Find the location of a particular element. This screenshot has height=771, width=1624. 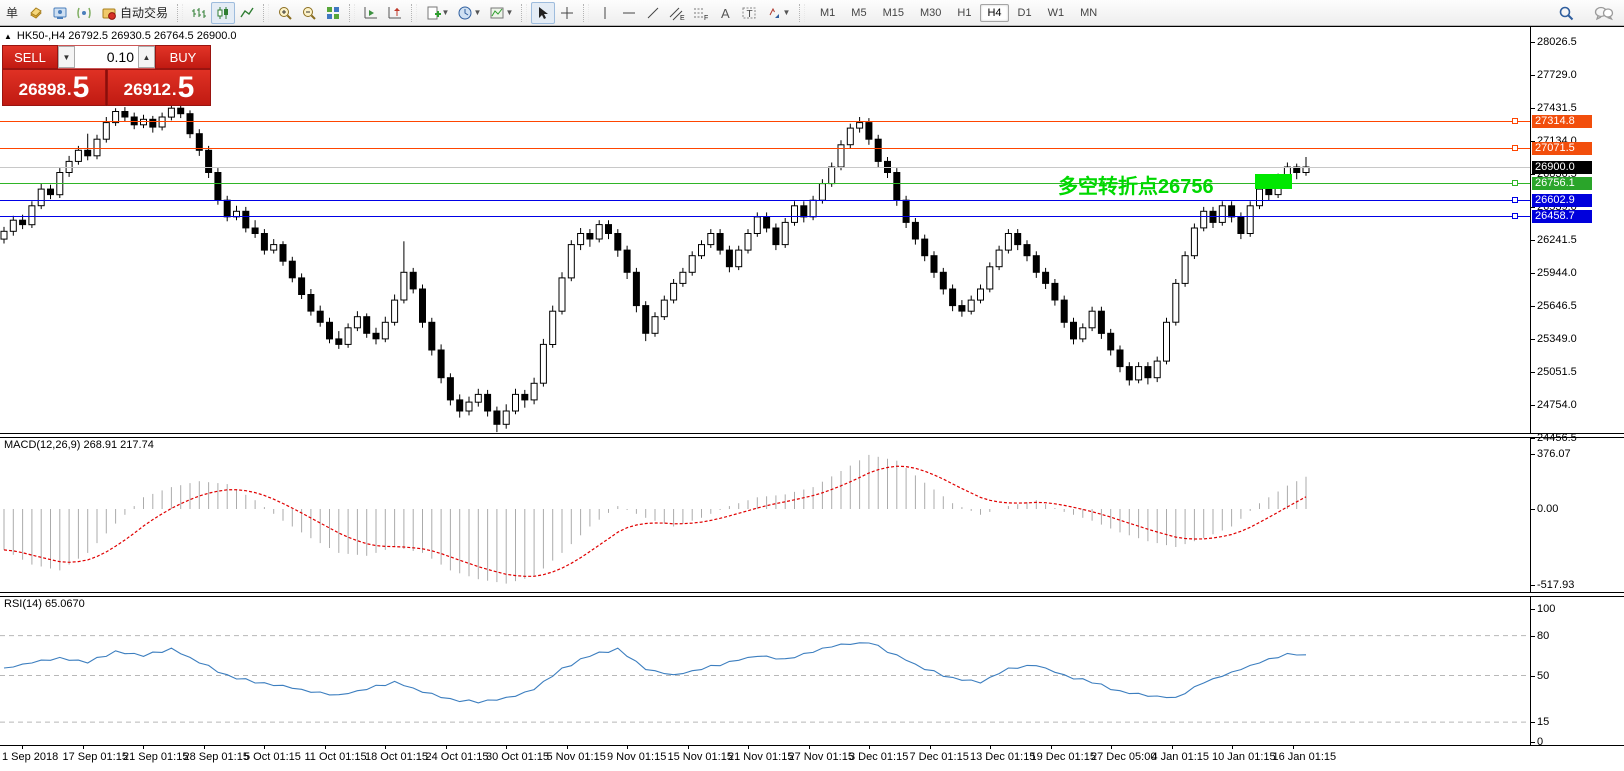

chevron-down-icon: ▼ is located at coordinates (509, 12).